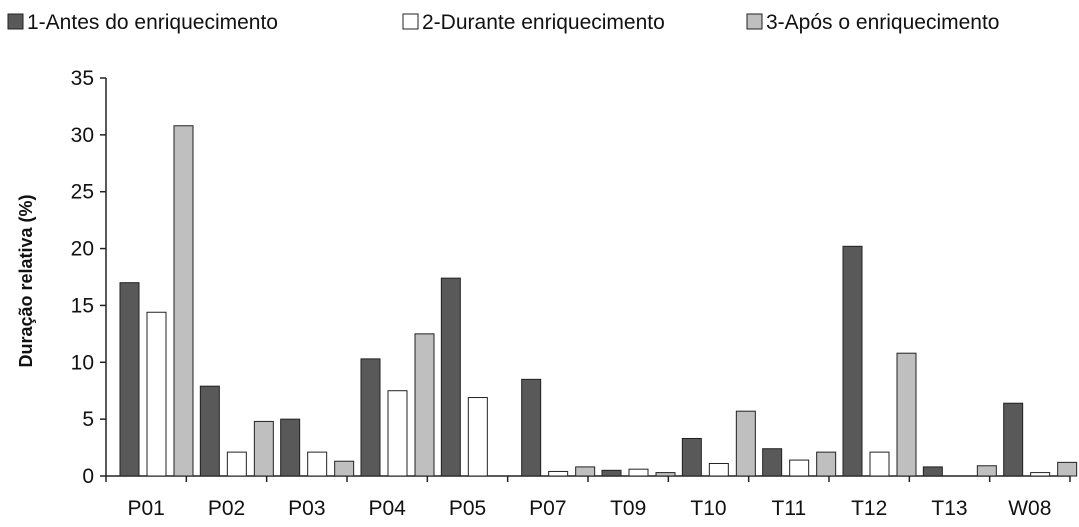 This screenshot has width=1079, height=527. I want to click on legend-label-series-1: 1-Antes do enriquecimento, so click(152, 22).